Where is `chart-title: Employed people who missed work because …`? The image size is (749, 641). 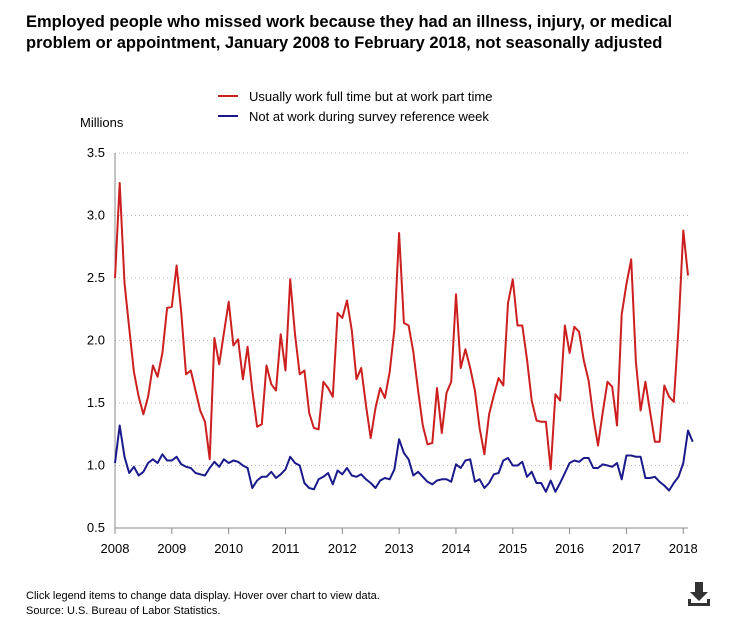
chart-title: Employed people who missed work because … is located at coordinates (349, 32).